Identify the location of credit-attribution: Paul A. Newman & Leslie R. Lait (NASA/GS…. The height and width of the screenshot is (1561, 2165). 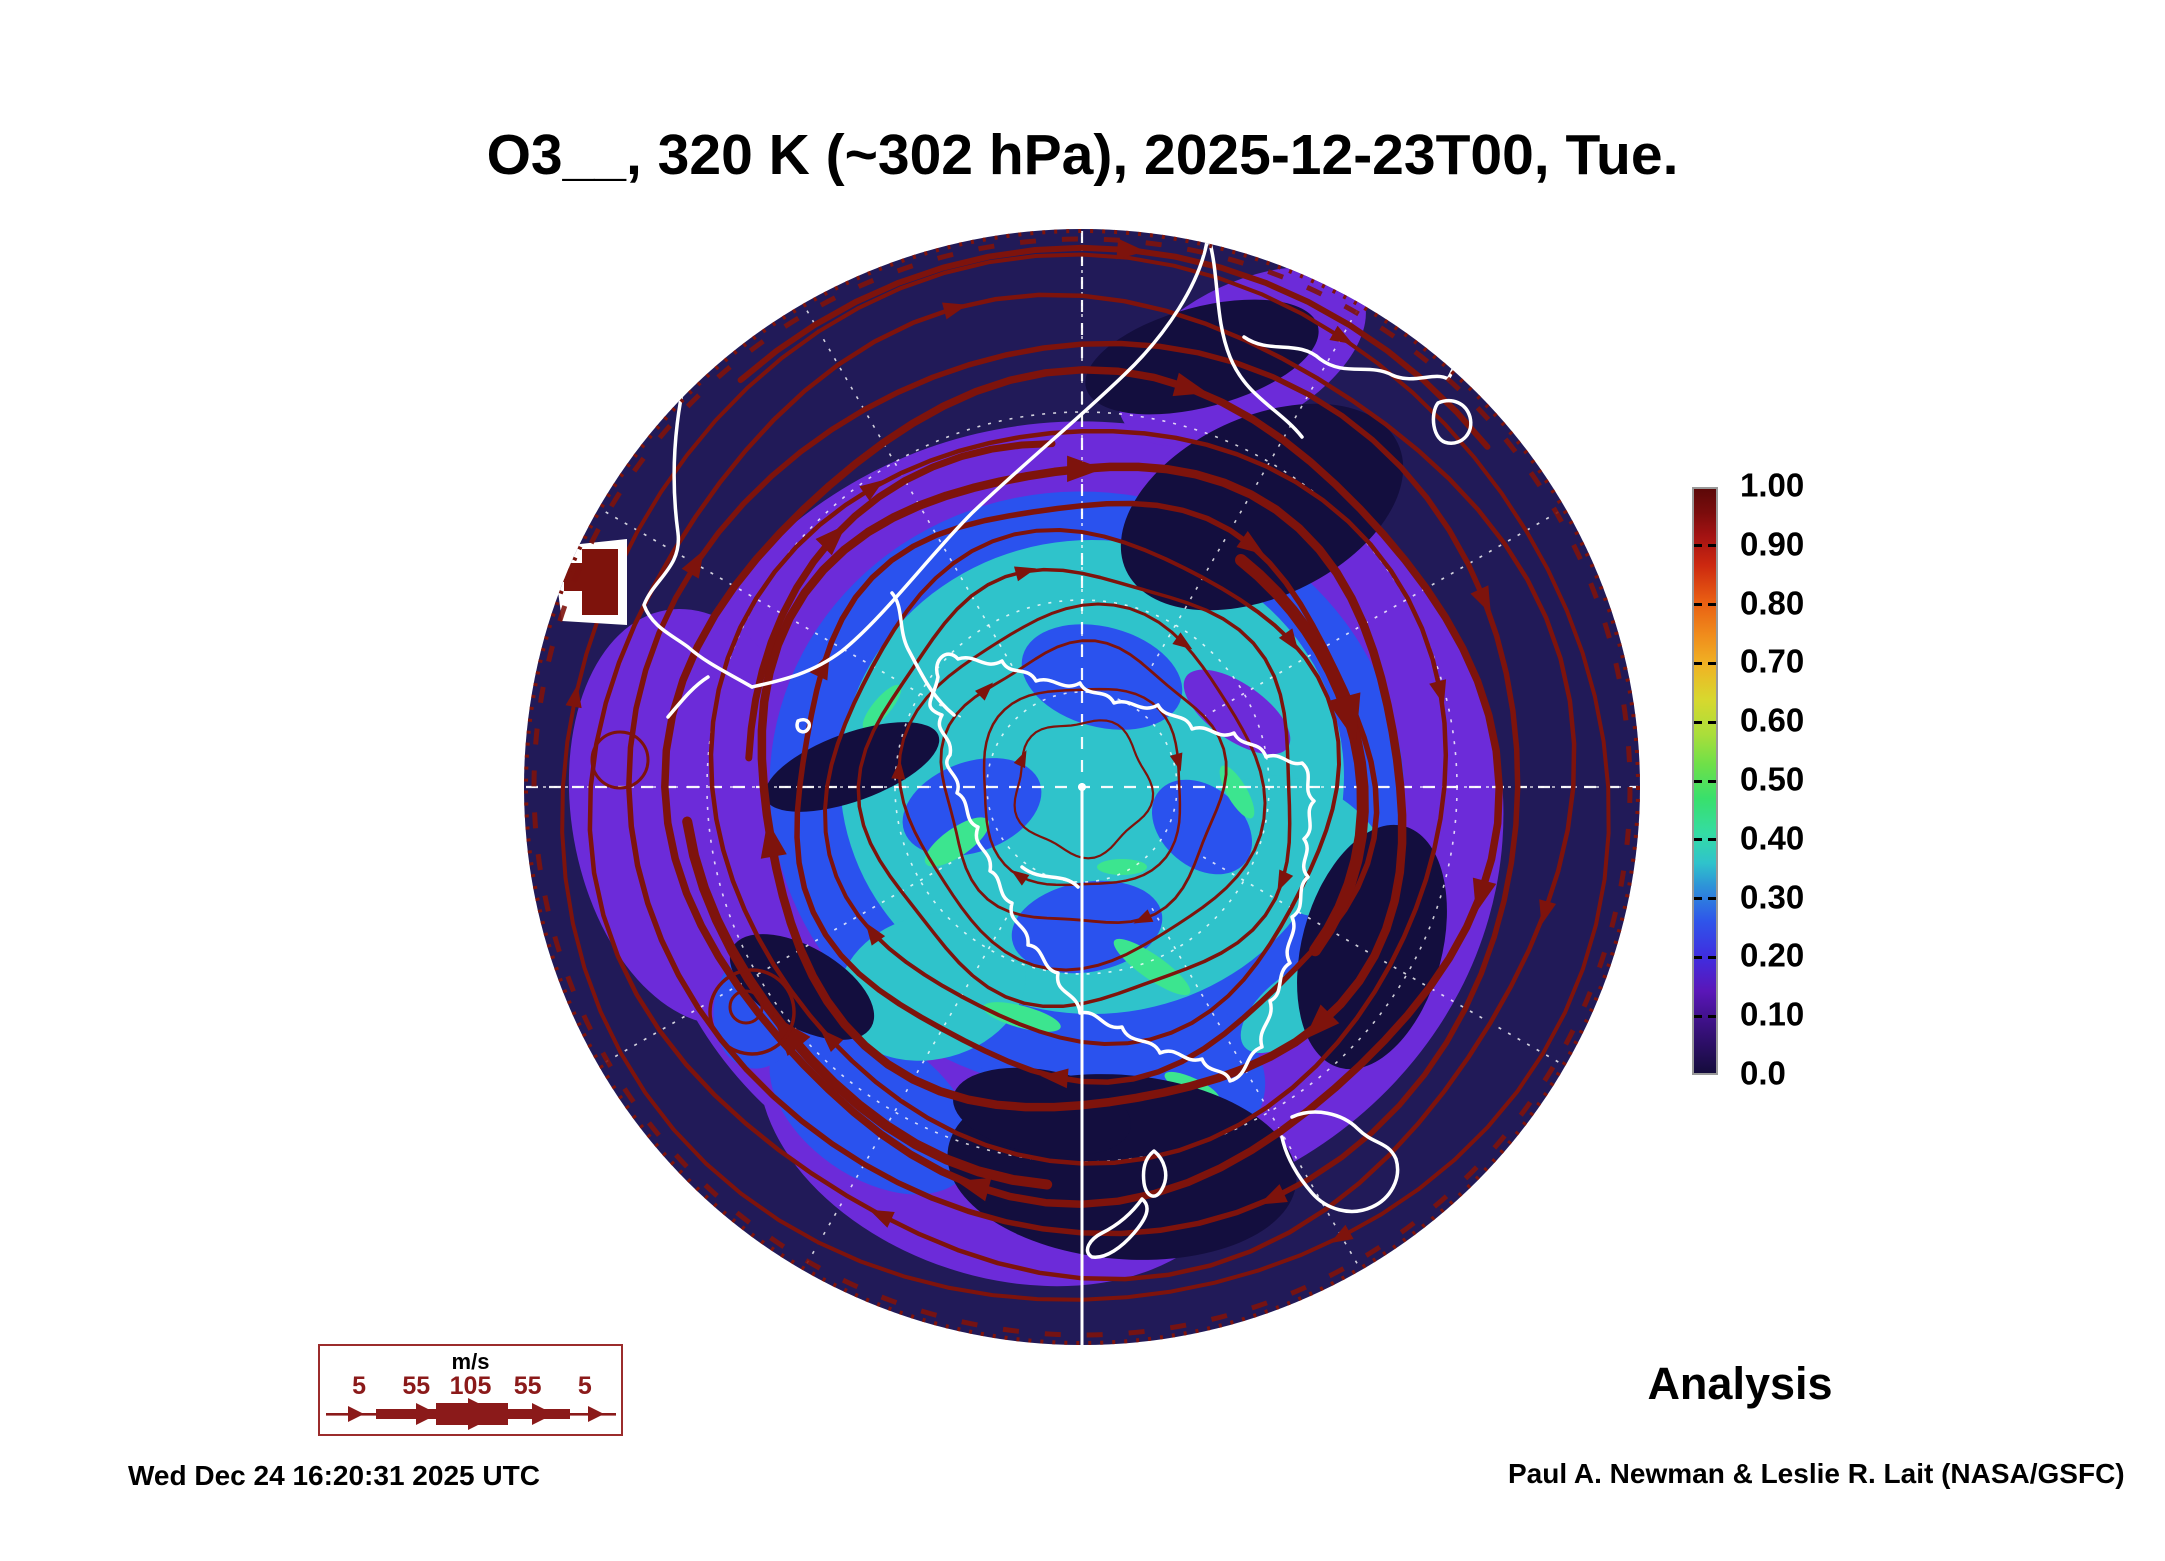
(1816, 1473).